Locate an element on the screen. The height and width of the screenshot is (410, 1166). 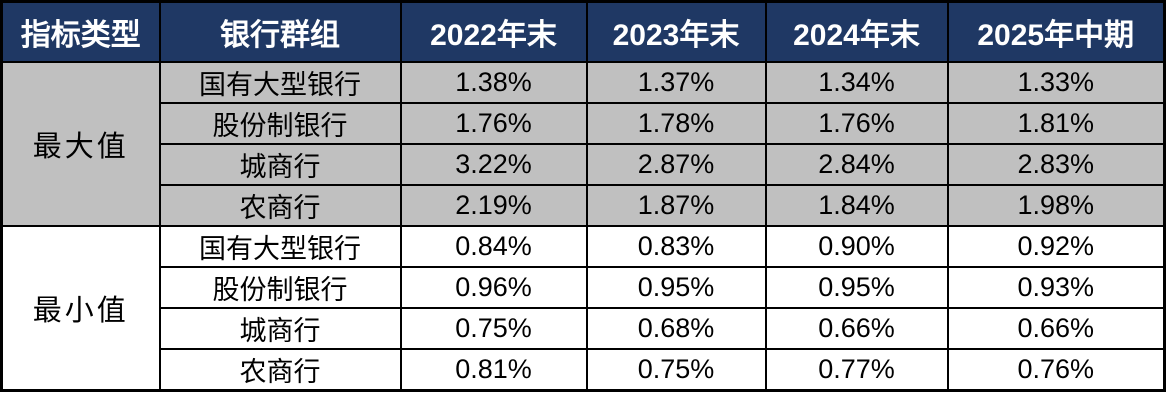
value-cell: 0.77% is located at coordinates (856, 370).